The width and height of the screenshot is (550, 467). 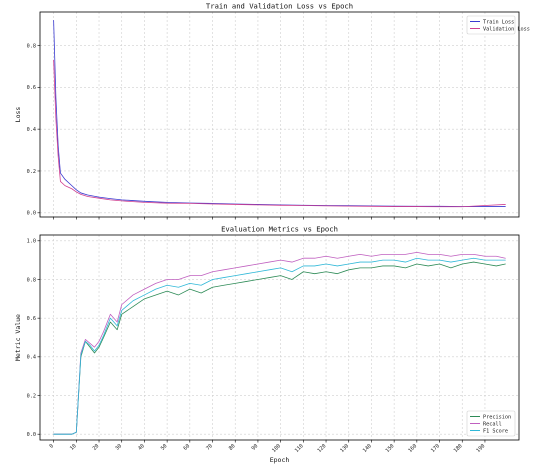 I want to click on x-tick-label: 130, so click(x=344, y=448).